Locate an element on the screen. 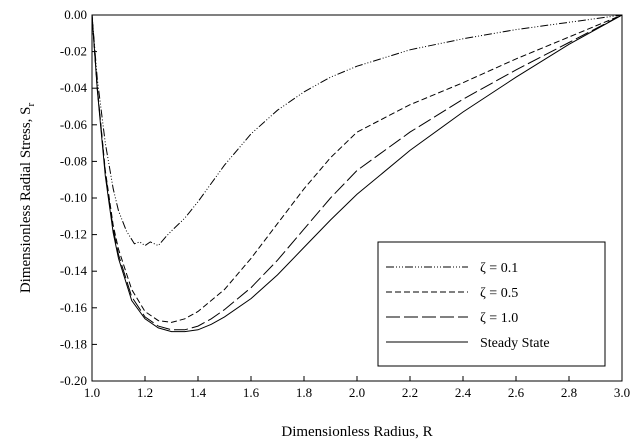  y-tick-label: -0.20 is located at coordinates (73, 380).